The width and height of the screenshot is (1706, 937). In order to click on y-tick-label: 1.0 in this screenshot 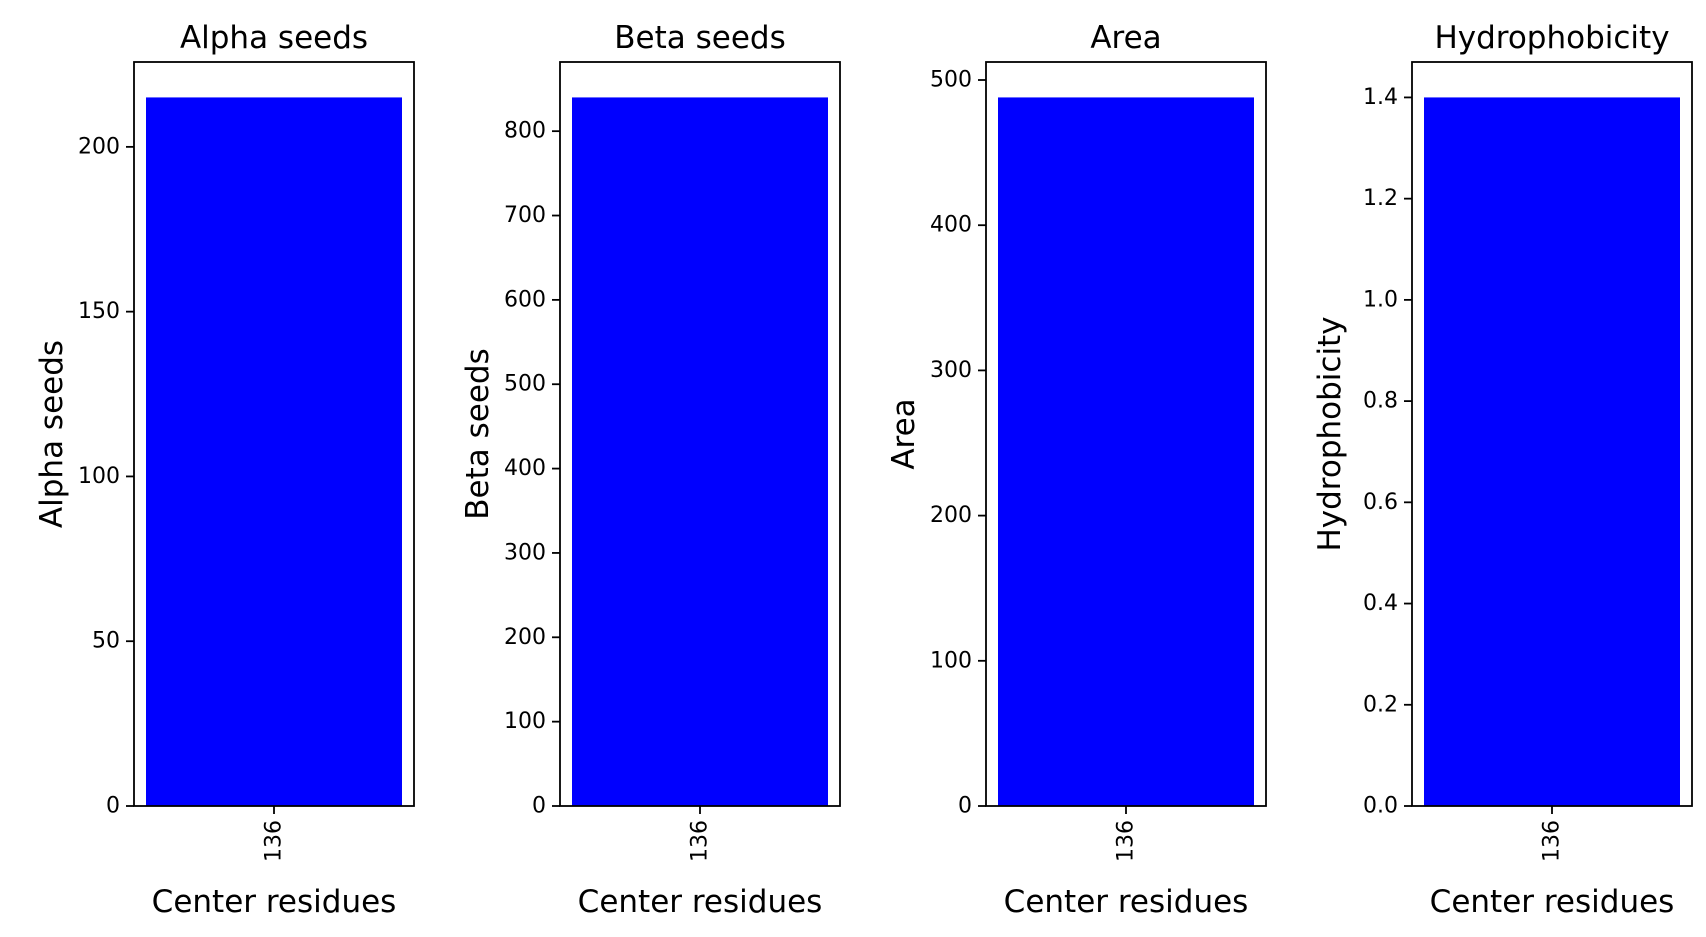, I will do `click(1380, 299)`.